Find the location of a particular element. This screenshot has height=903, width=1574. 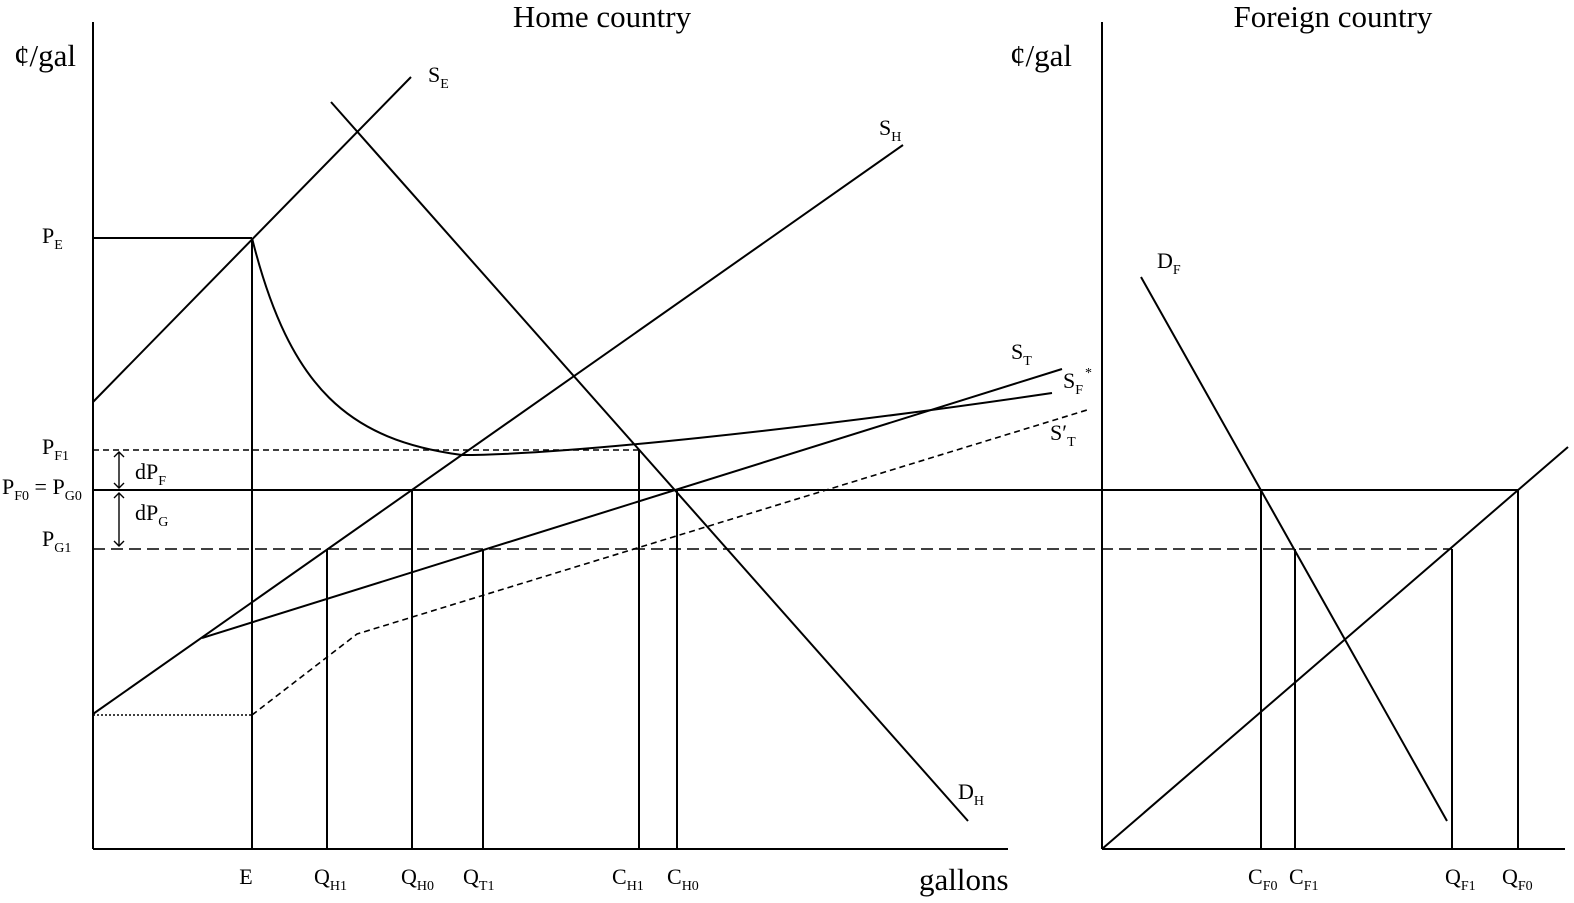

dpf-label: dPF is located at coordinates (150, 474).